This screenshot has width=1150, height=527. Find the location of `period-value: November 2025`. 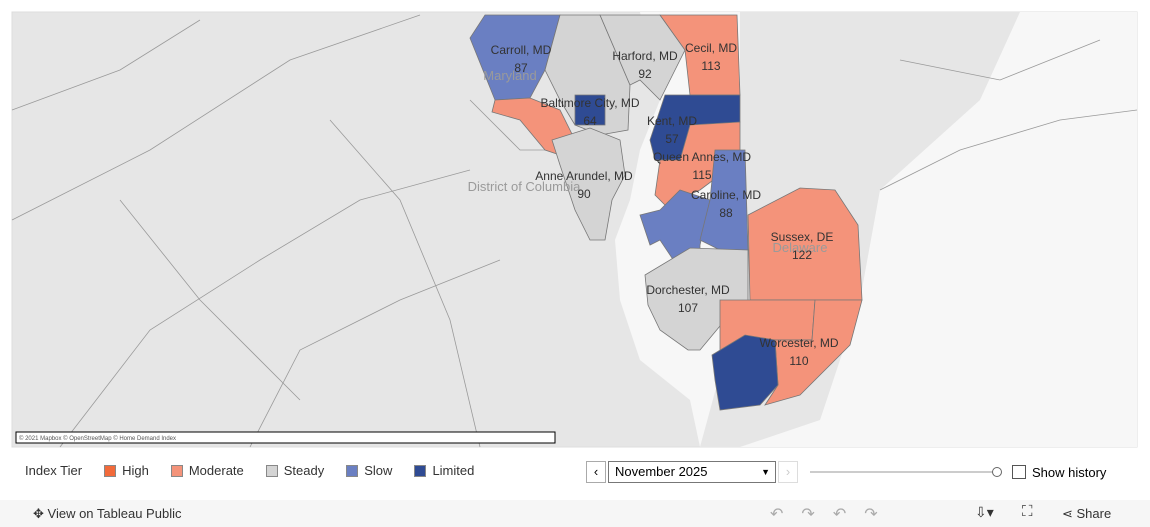

period-value: November 2025 is located at coordinates (661, 471).